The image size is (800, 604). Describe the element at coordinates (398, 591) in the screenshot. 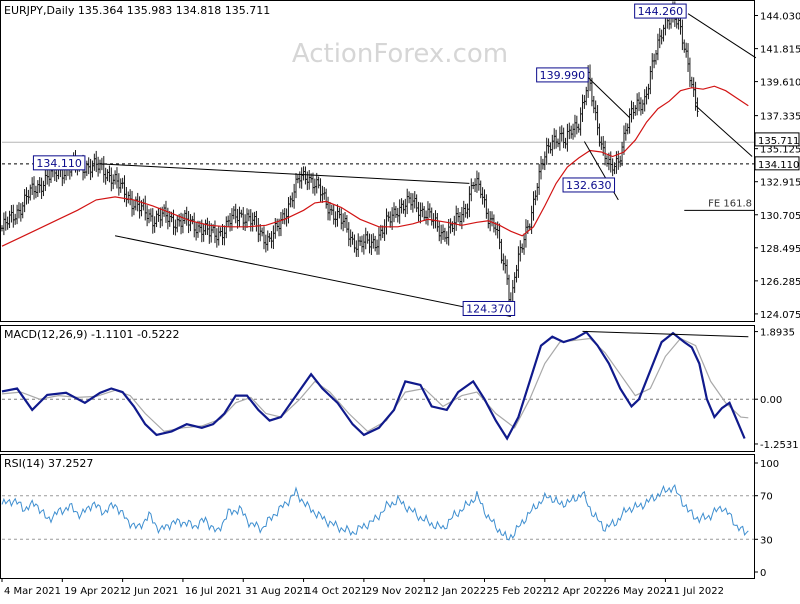

I see `x-tick-label: 29 Nov 2021` at that location.